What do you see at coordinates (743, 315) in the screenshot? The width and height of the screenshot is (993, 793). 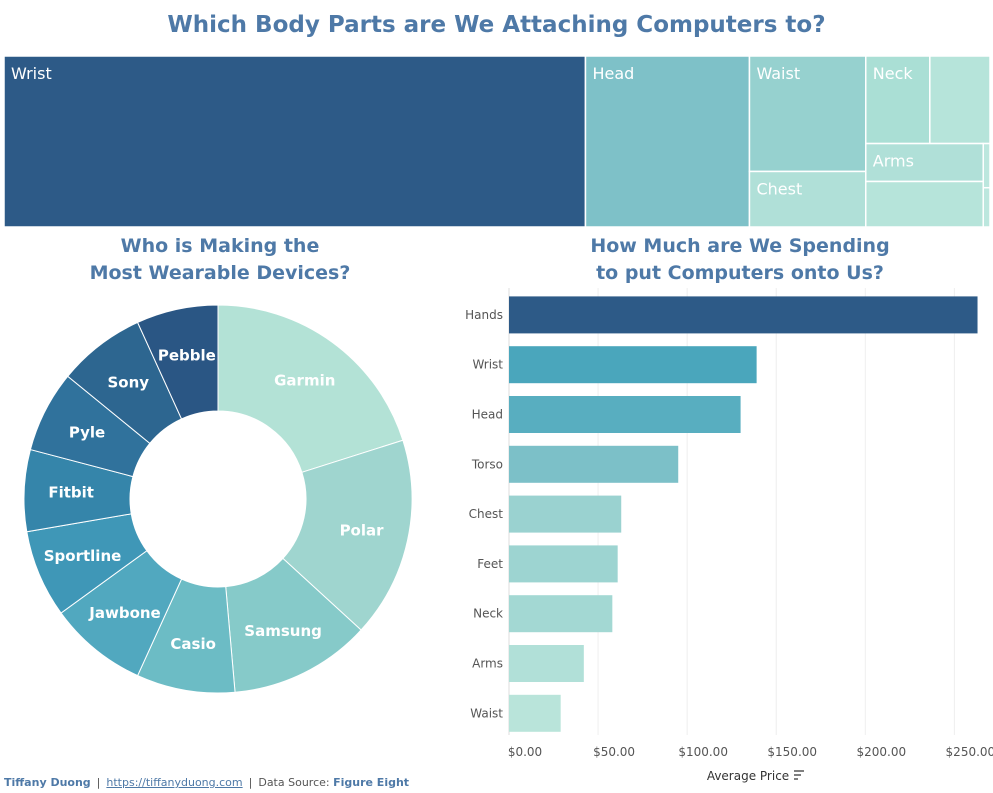 I see `bar-hands` at bounding box center [743, 315].